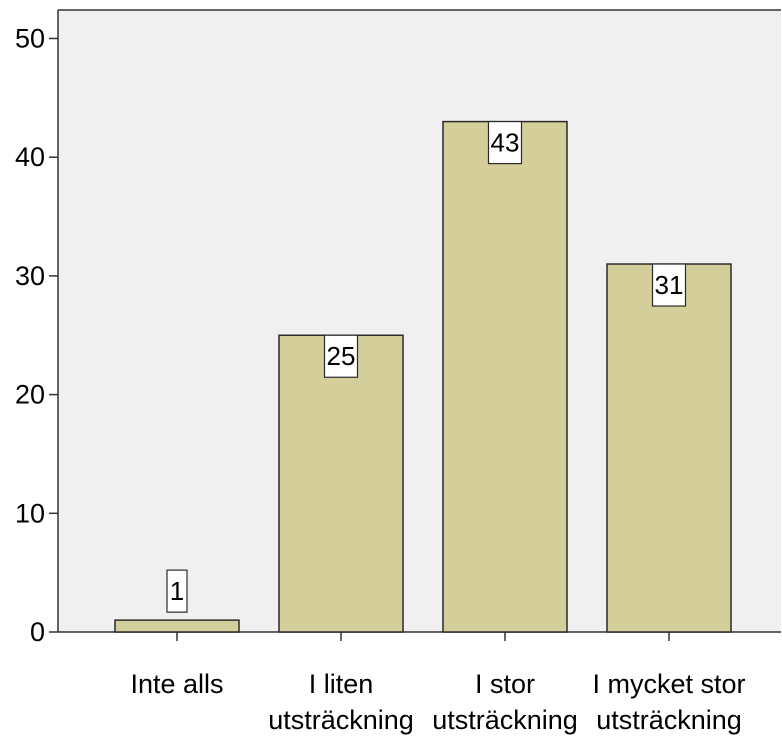 The image size is (782, 738). I want to click on y-tick-label: 50, so click(30, 38).